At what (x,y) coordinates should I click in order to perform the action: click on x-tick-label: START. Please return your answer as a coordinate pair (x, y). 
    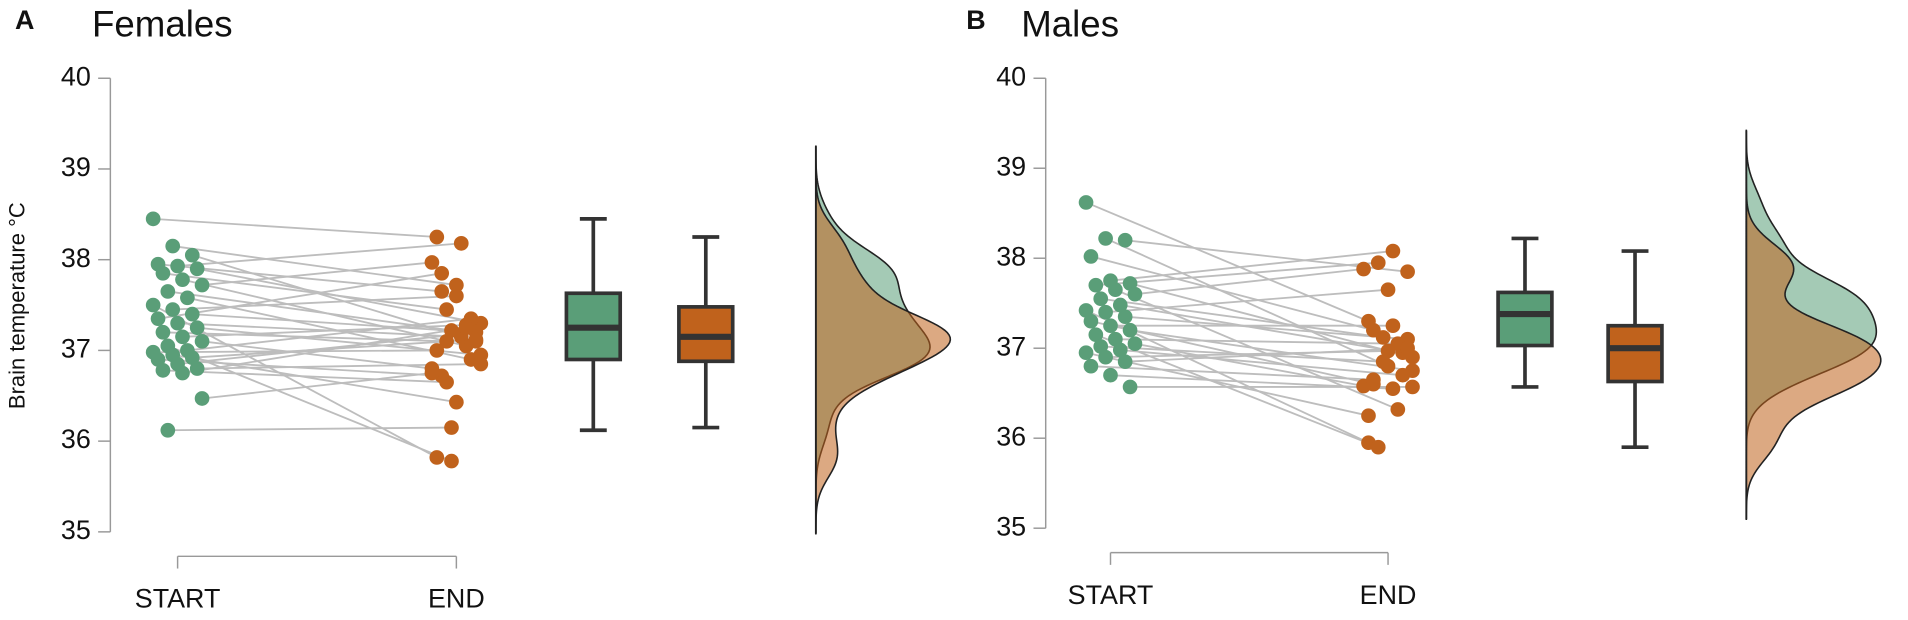
    Looking at the image, I should click on (178, 598).